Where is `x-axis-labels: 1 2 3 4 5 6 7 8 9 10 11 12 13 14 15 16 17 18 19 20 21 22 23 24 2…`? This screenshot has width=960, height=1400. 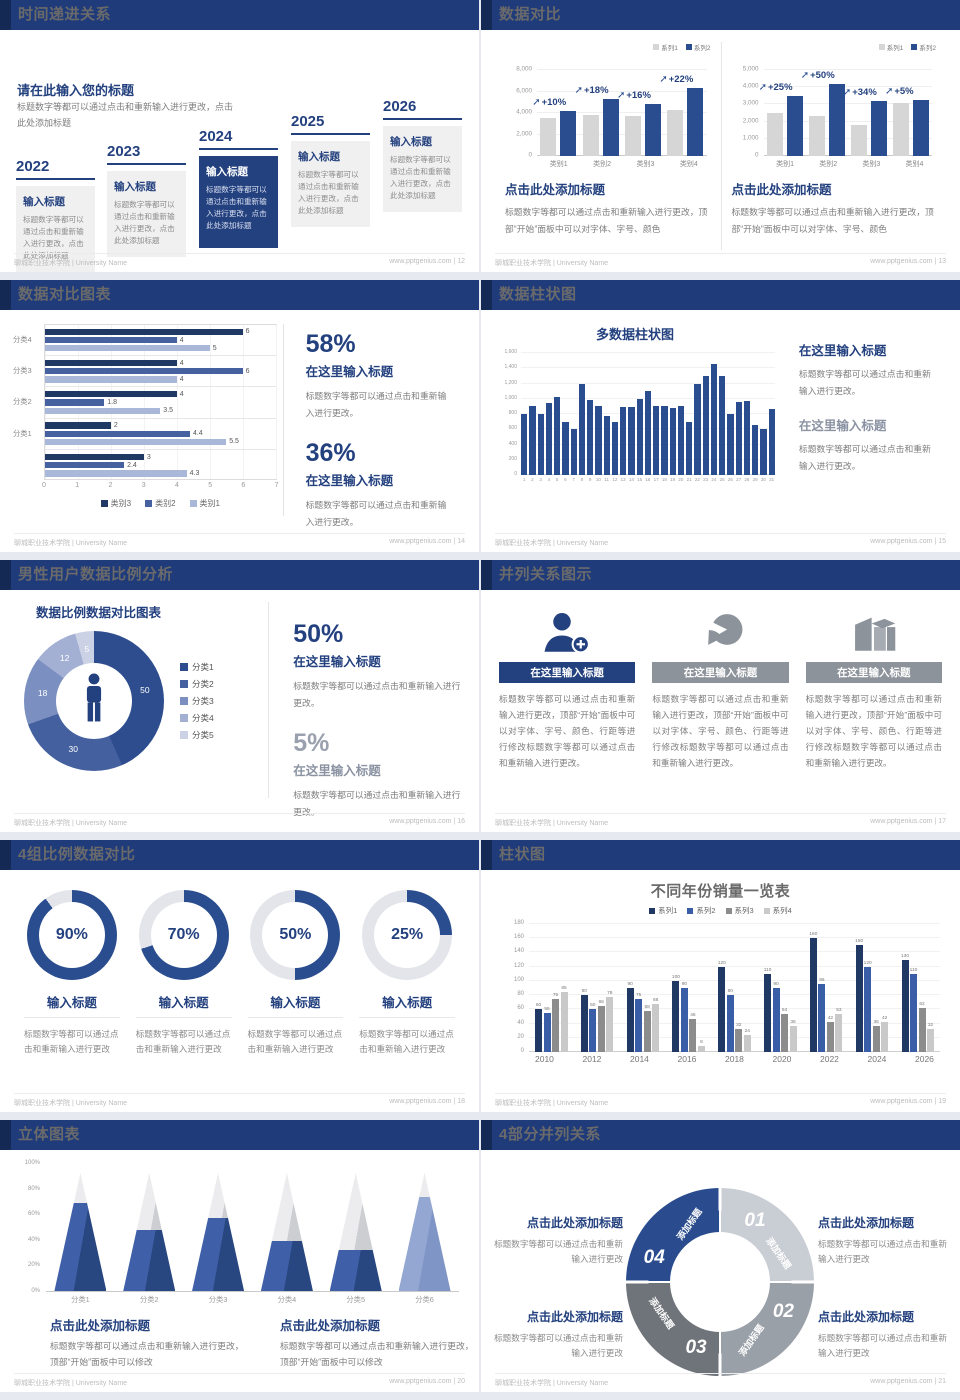 x-axis-labels: 1 2 3 4 5 6 7 8 9 10 11 12 13 14 15 16 17 18 19 20 21 22 23 24 2… is located at coordinates (648, 479).